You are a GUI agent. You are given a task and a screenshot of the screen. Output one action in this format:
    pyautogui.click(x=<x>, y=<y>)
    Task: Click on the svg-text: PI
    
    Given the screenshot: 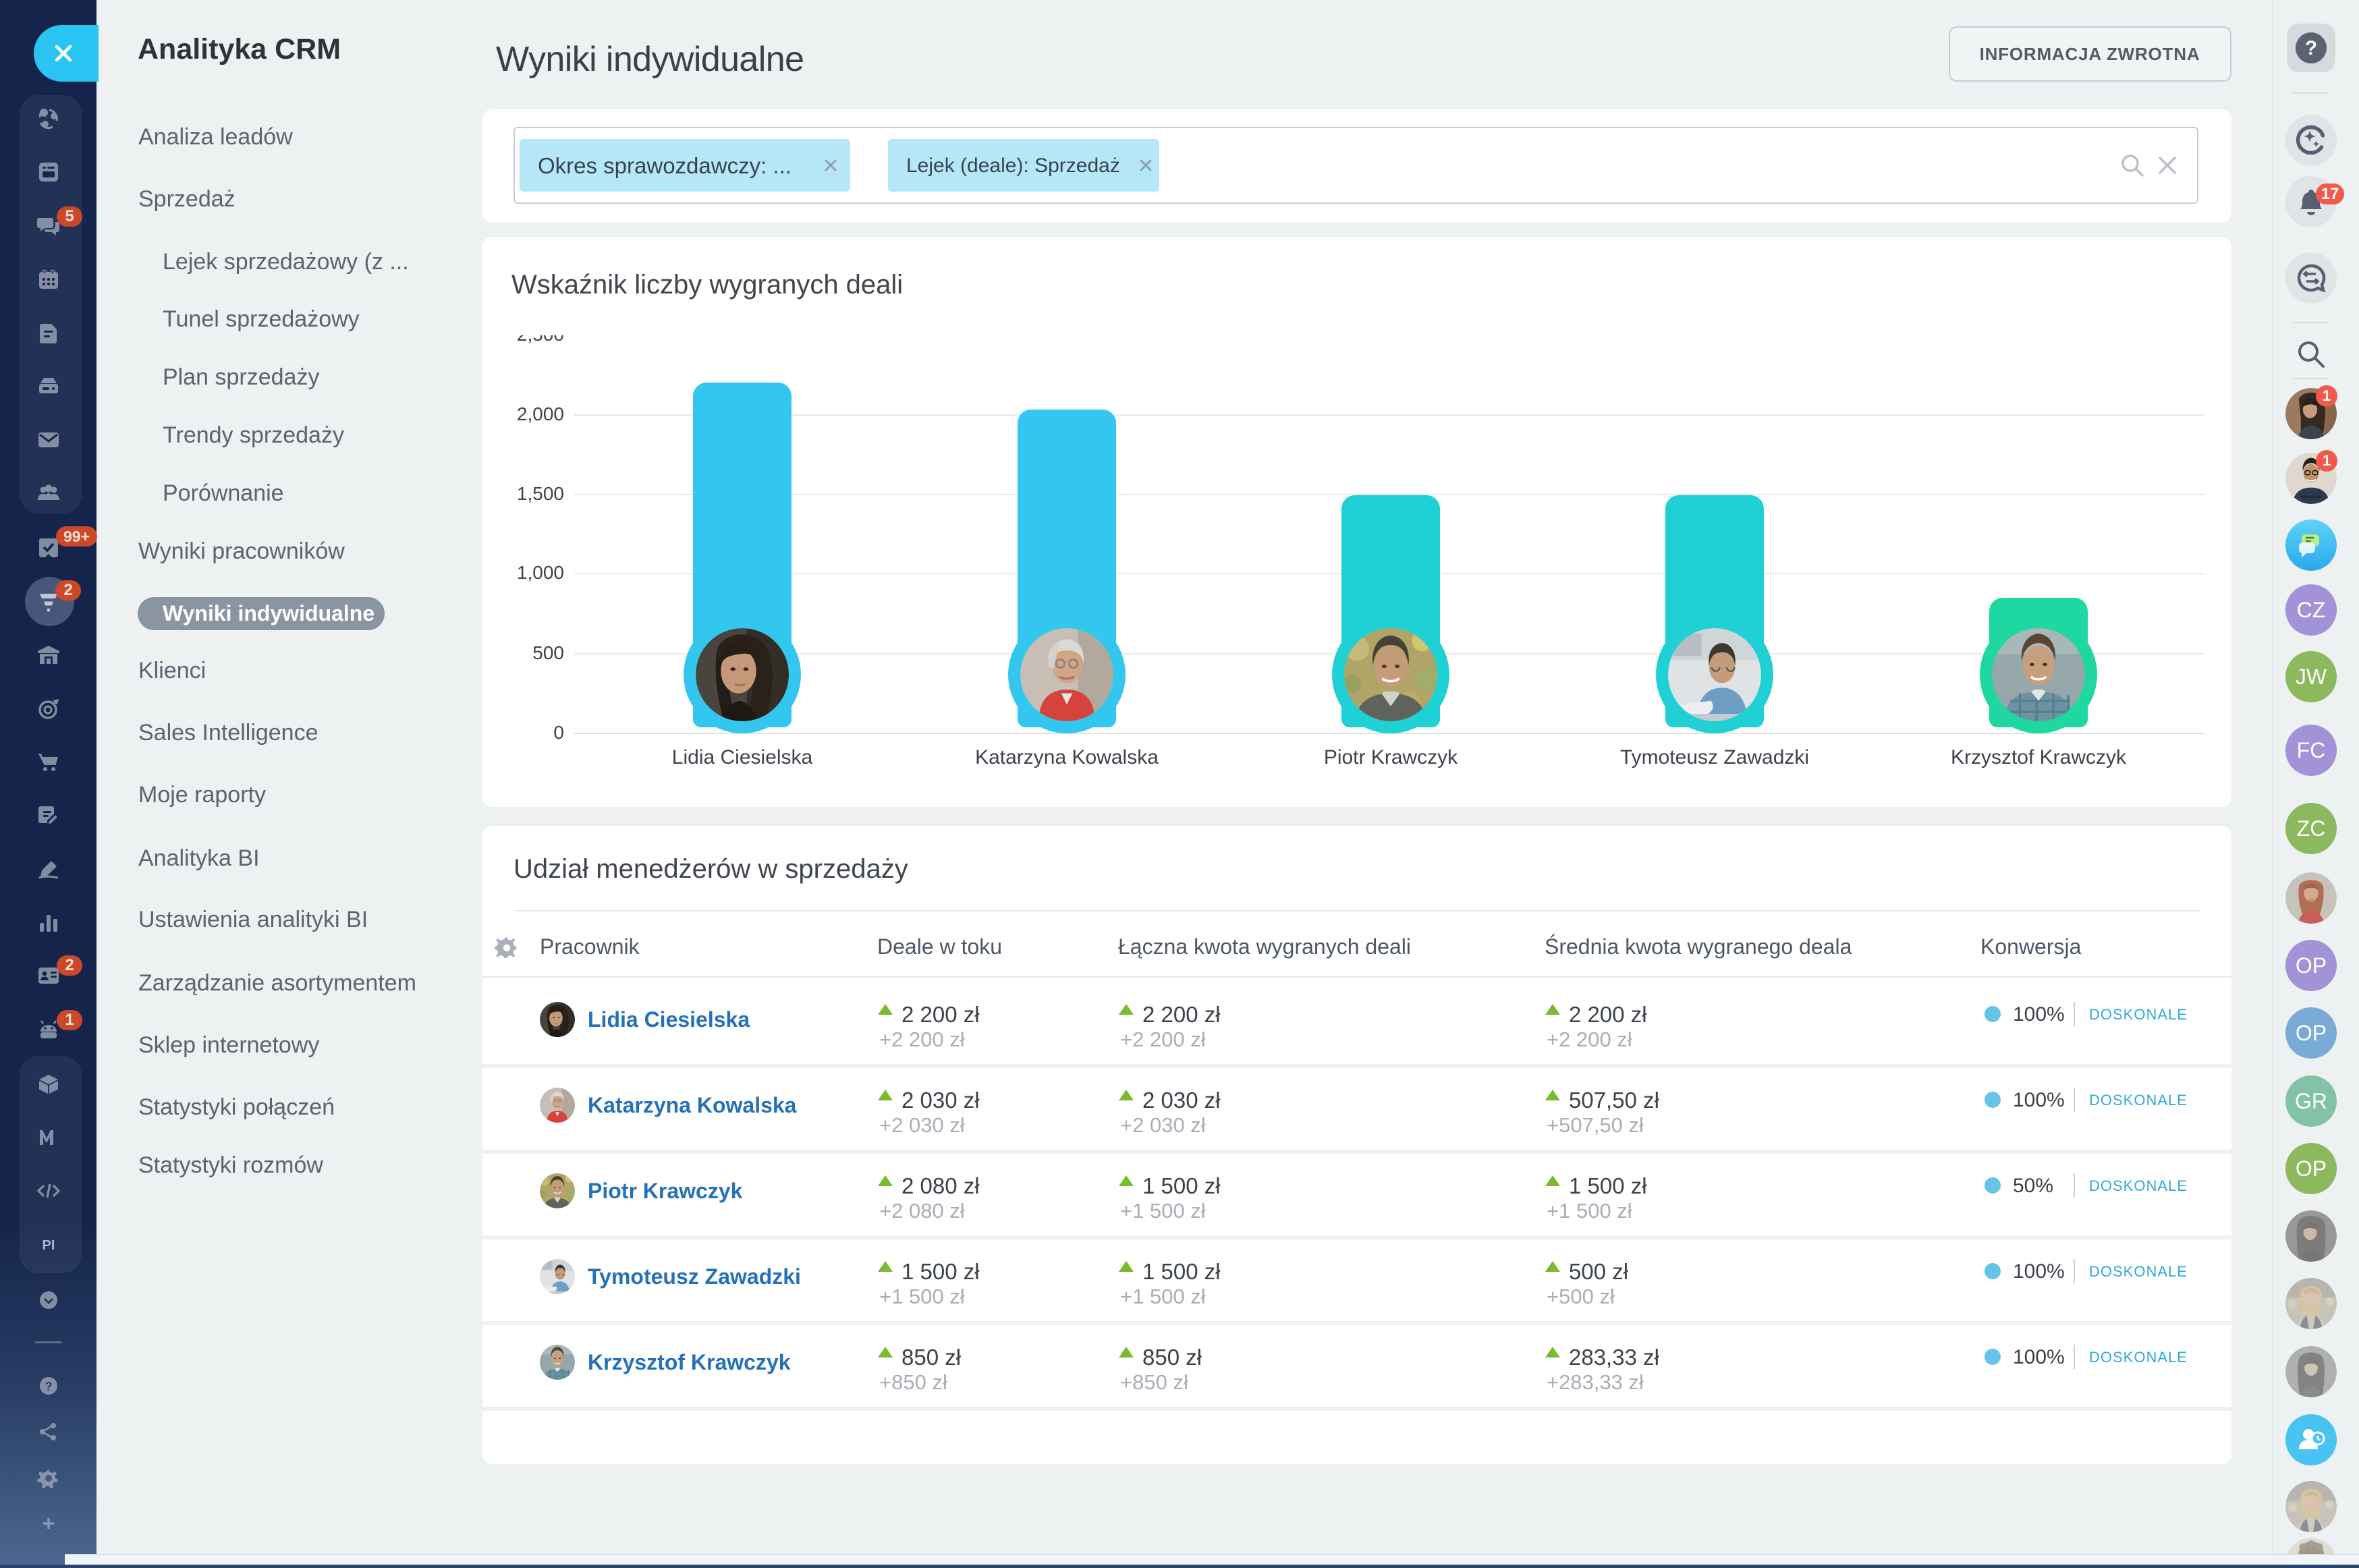 What is the action you would take?
    pyautogui.click(x=49, y=1245)
    